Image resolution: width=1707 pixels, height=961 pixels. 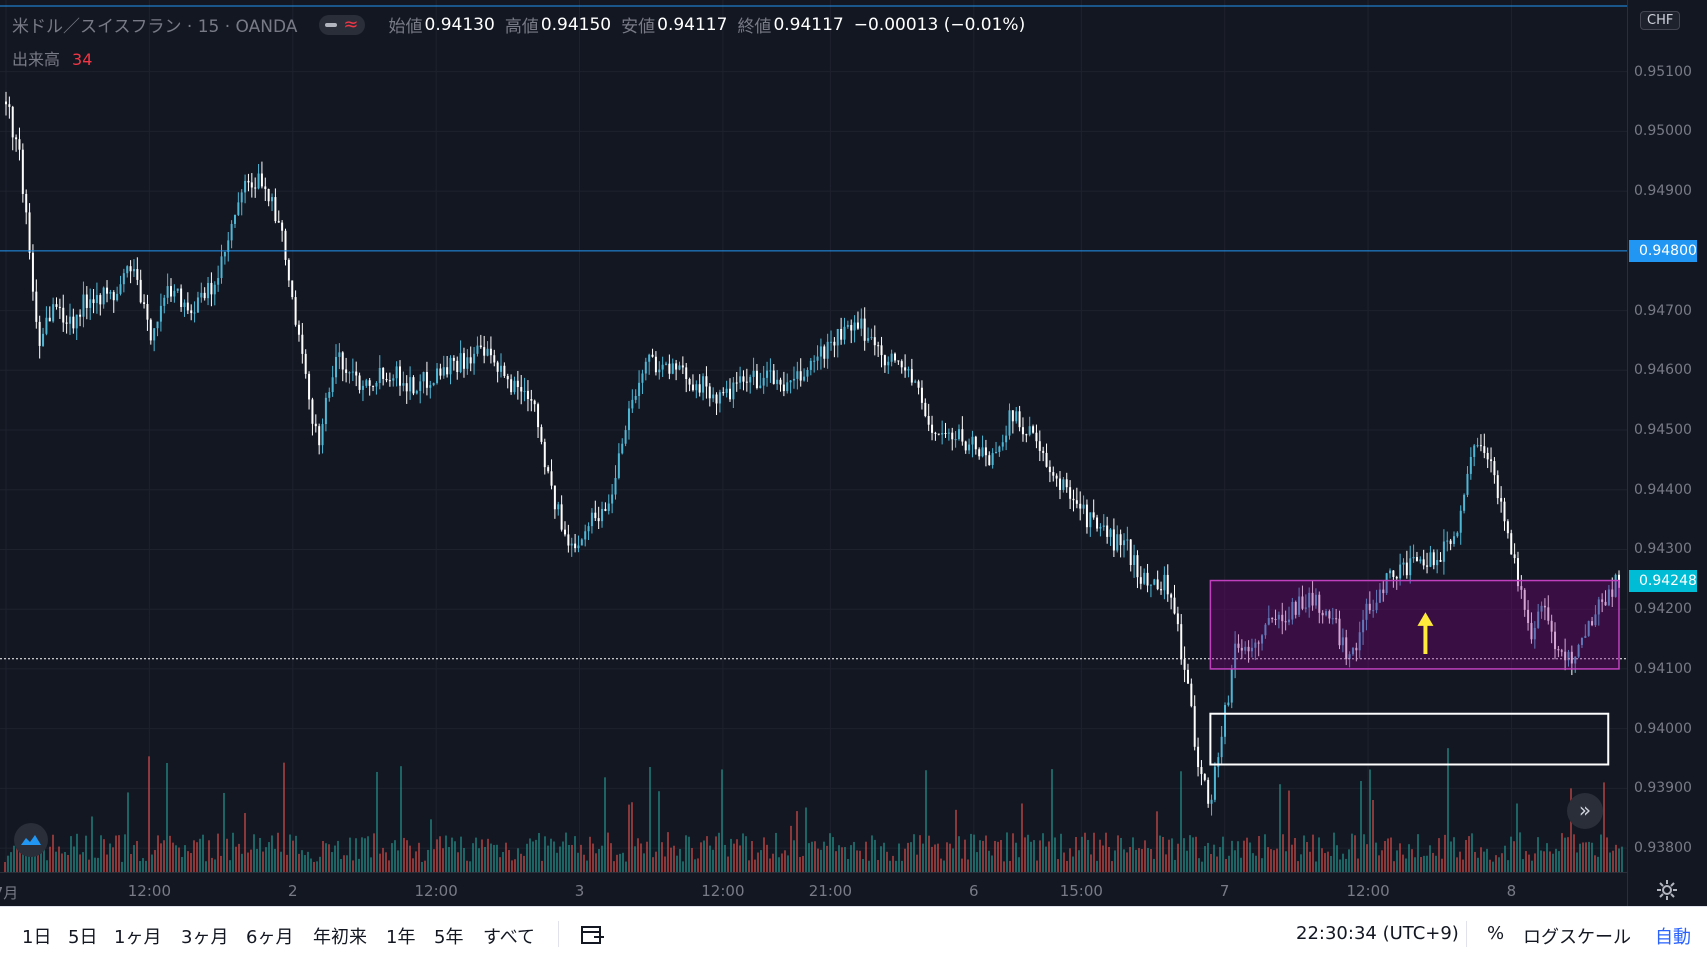 I want to click on gear-icon, so click(x=1667, y=890).